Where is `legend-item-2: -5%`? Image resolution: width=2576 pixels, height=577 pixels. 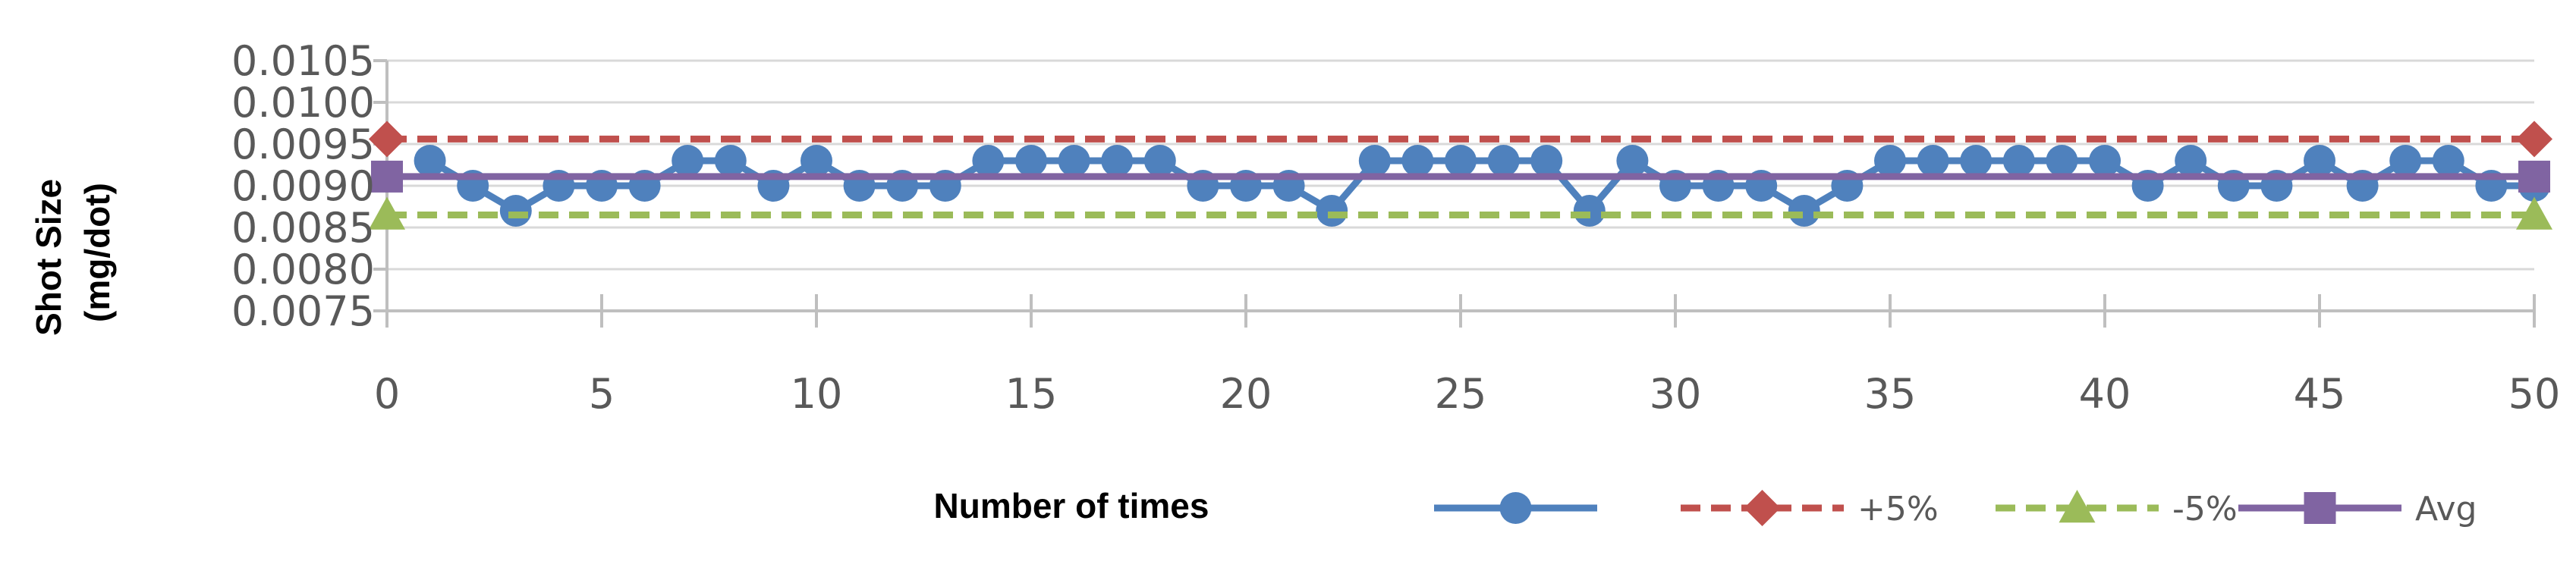
legend-item-2: -5% is located at coordinates (2117, 509).